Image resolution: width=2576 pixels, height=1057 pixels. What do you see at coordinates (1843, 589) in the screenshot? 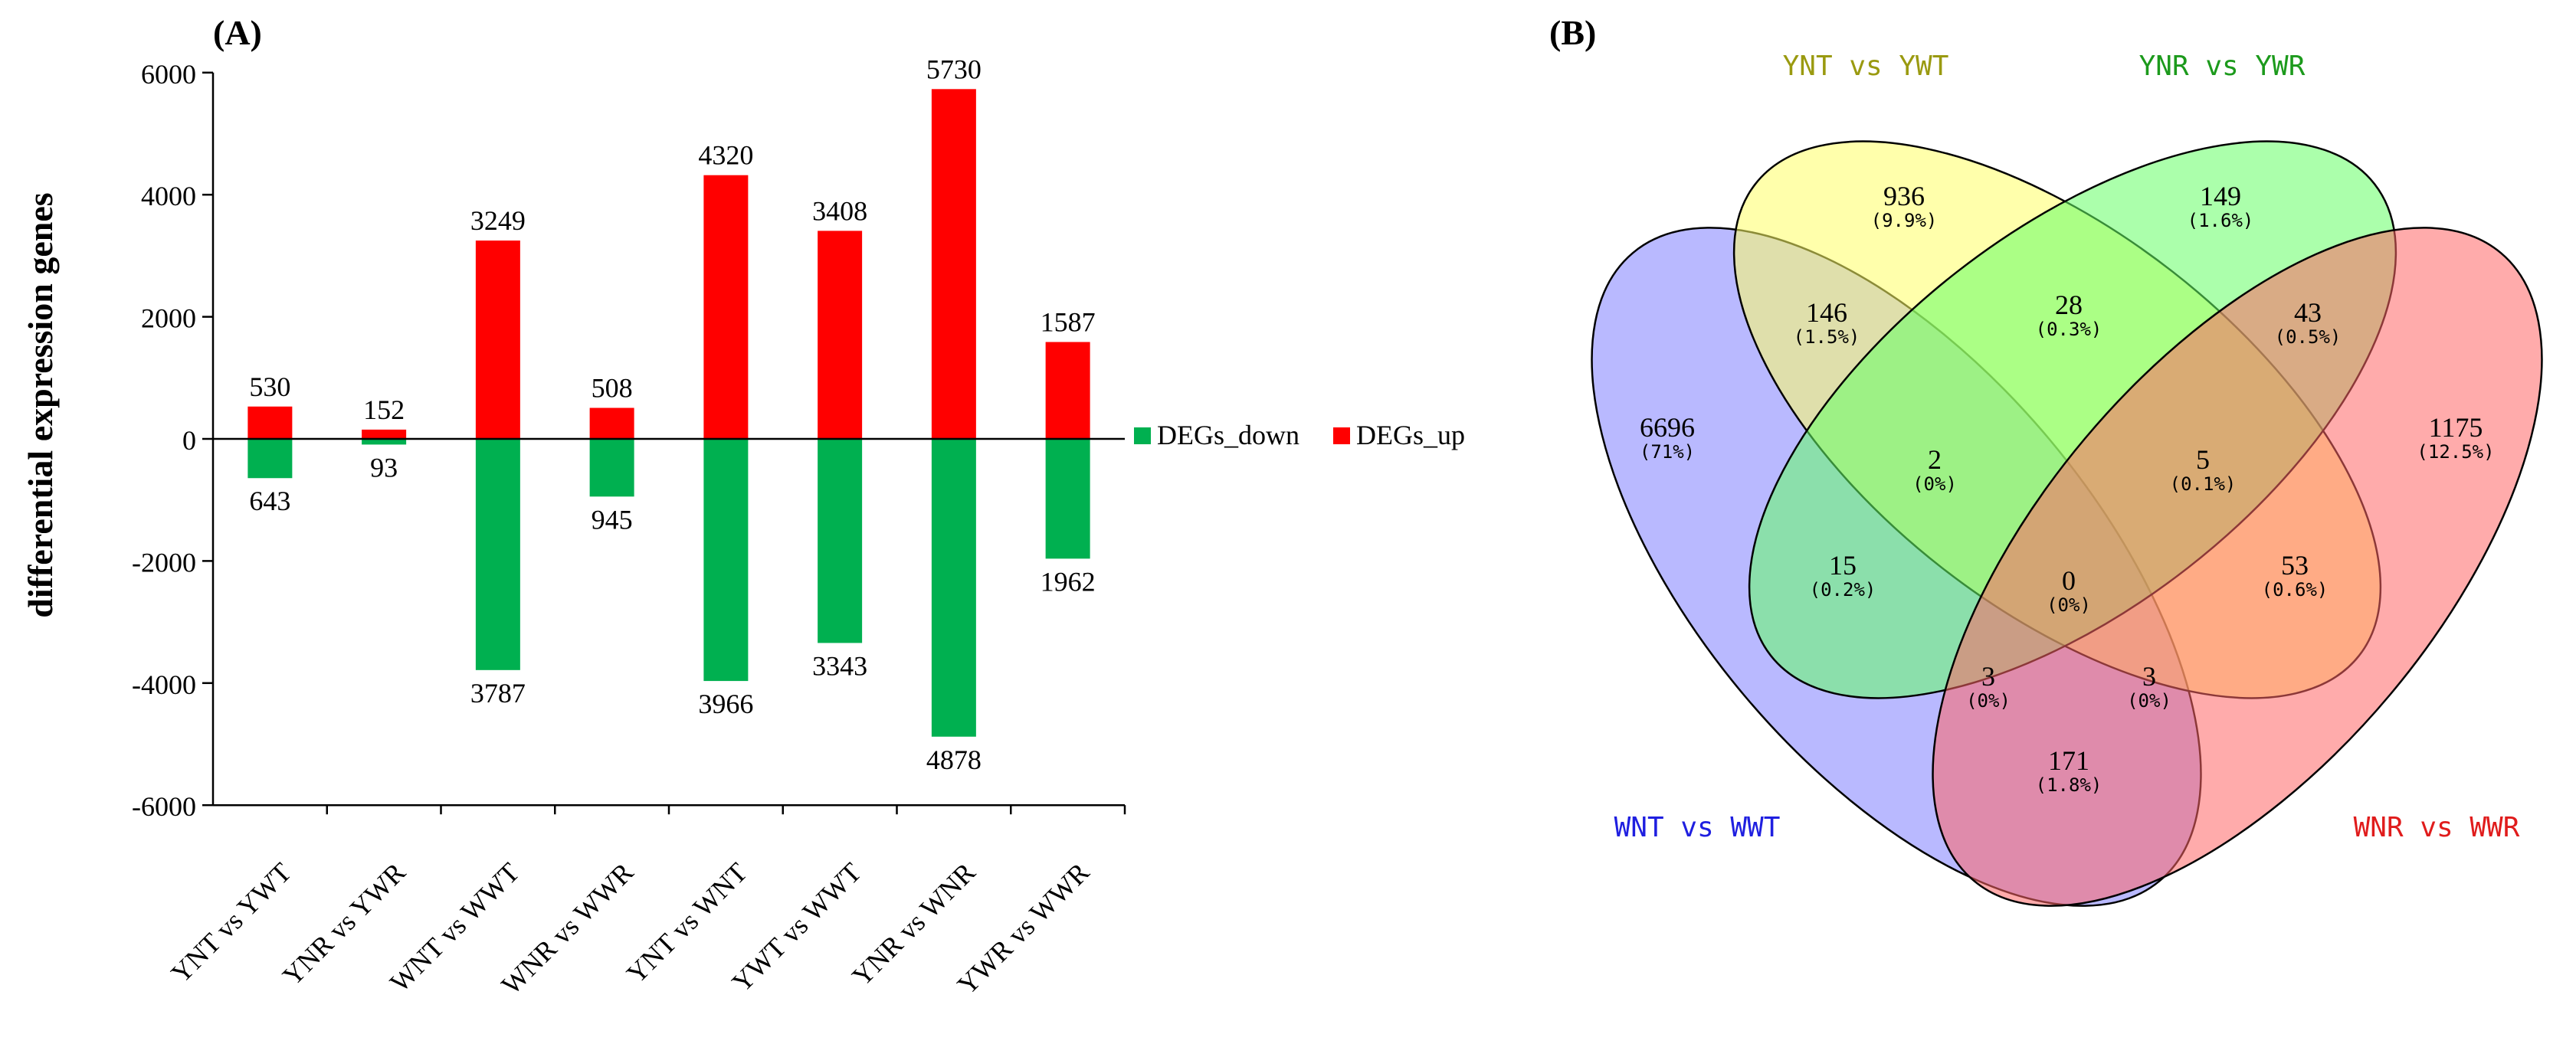
I see `venn-region-percent: (0.2%)` at bounding box center [1843, 589].